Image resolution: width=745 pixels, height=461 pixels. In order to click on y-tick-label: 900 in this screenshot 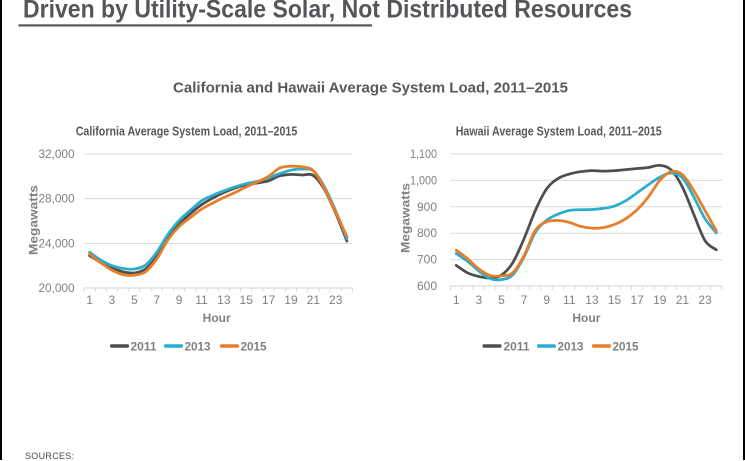, I will do `click(427, 207)`.